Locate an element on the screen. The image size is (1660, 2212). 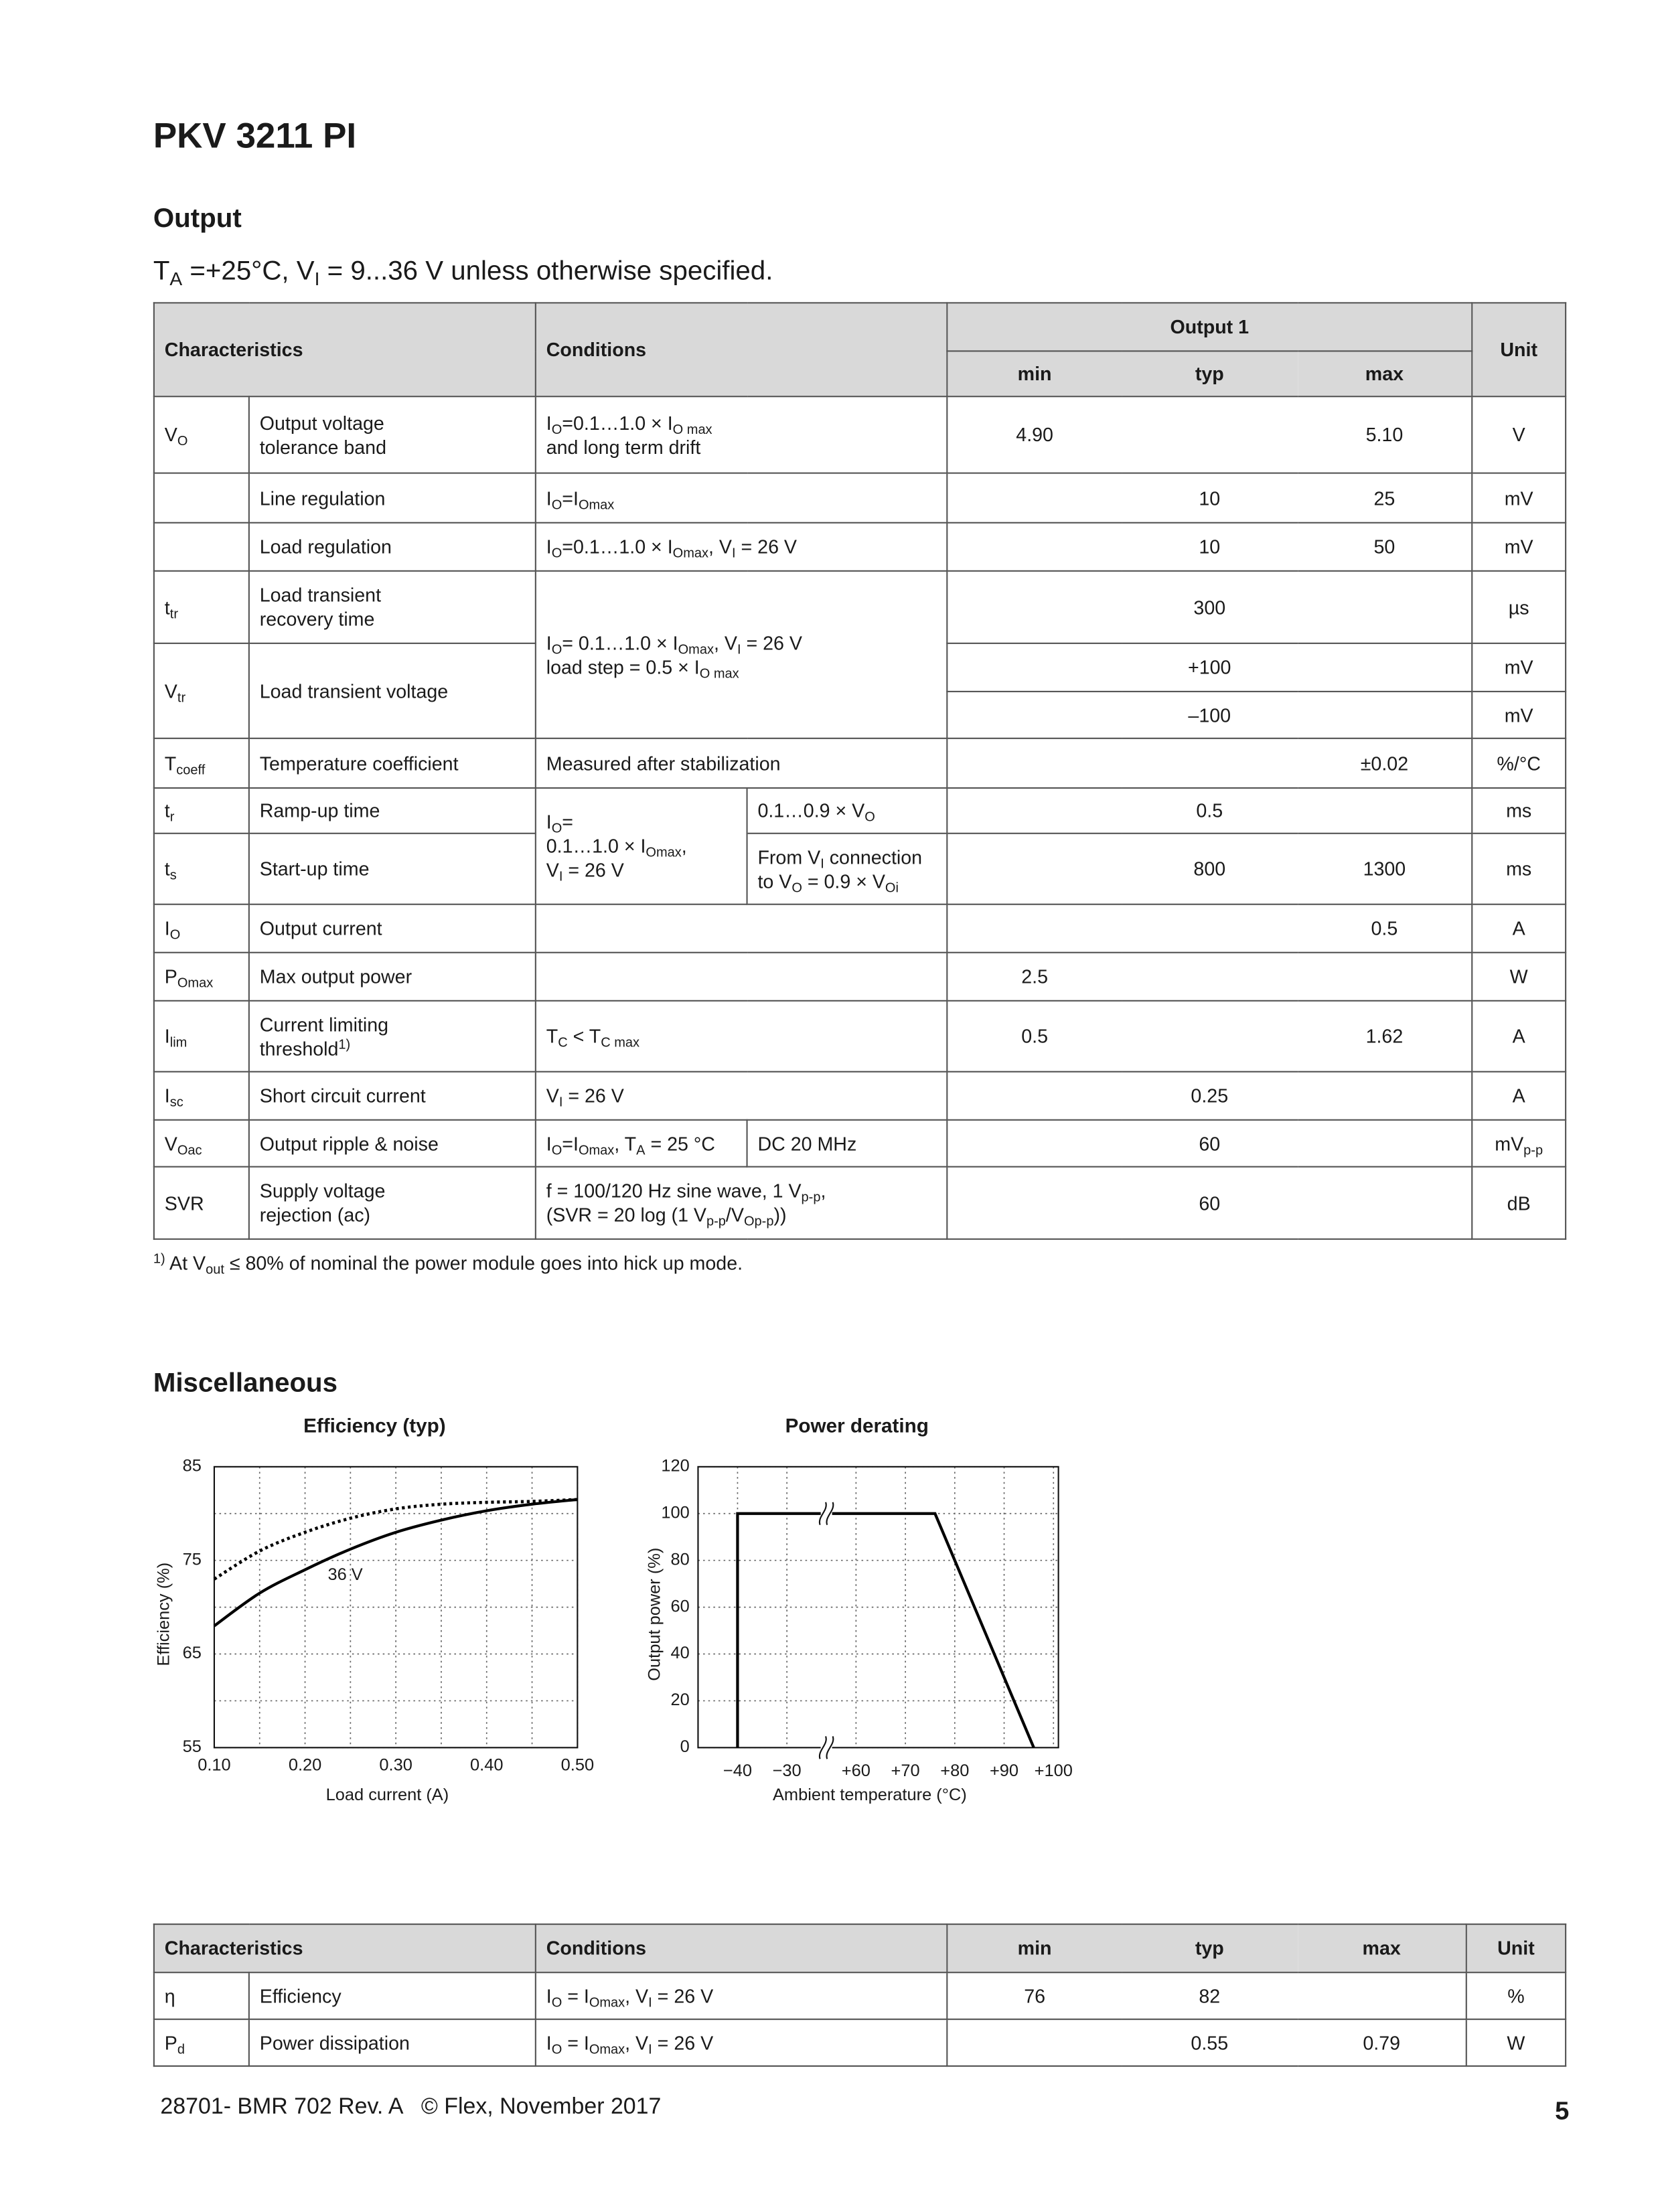
table-cell: 0.55 is located at coordinates (1209, 2043).